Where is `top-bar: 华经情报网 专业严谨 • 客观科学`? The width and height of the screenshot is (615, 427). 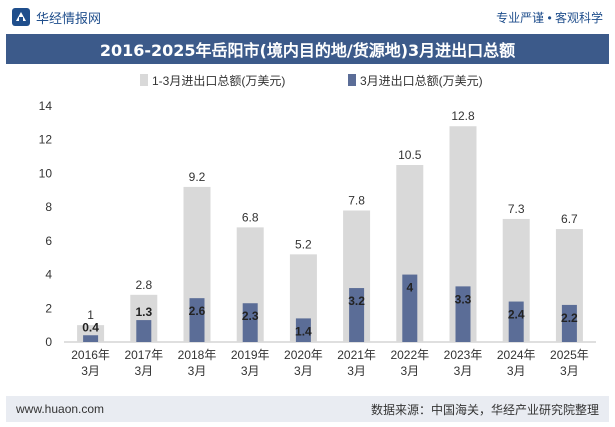 top-bar: 华经情报网 专业严谨 • 客观科学 is located at coordinates (307, 17).